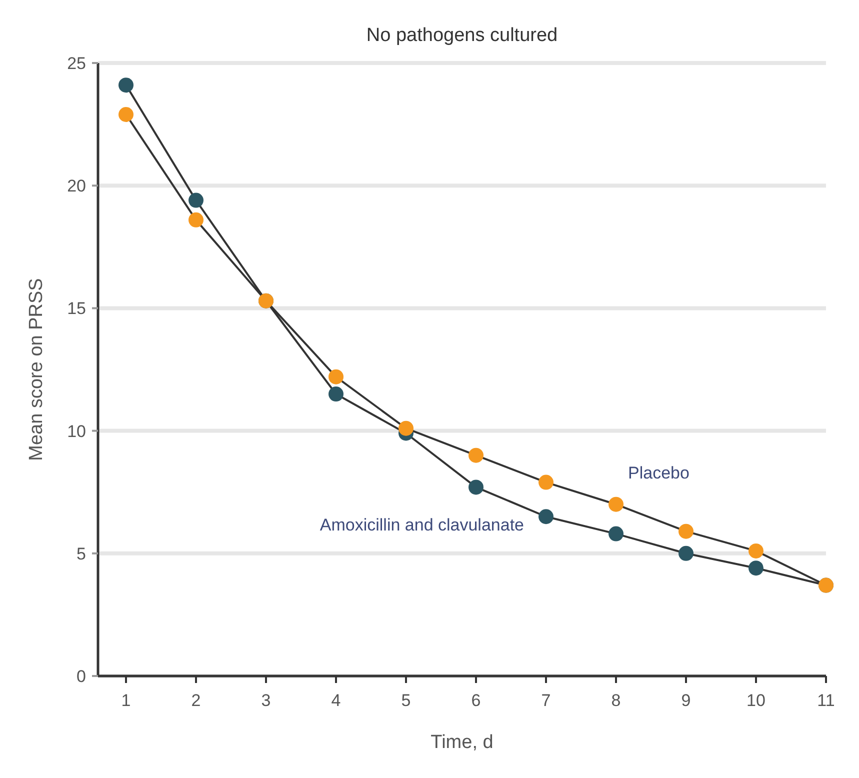  I want to click on y-tick-label: 20, so click(76, 186).